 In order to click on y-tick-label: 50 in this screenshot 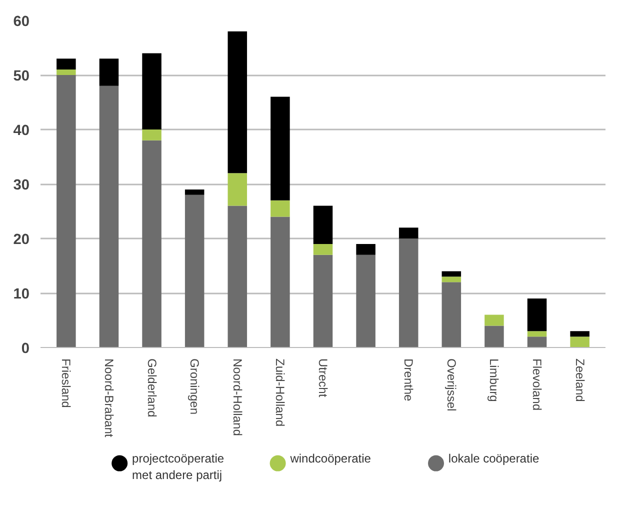, I will do `click(21, 76)`.